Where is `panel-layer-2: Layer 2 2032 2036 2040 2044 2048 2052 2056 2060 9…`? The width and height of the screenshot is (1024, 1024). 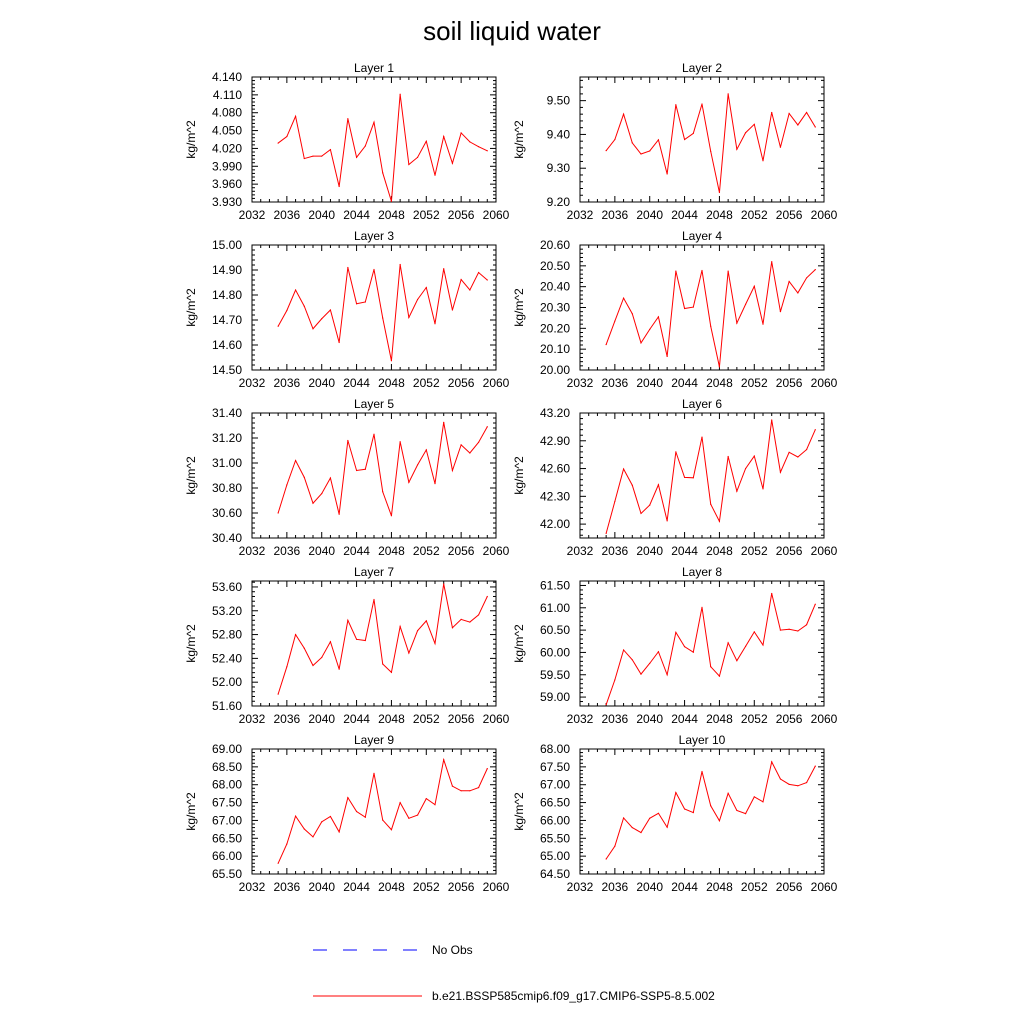 panel-layer-2: Layer 2 2032 2036 2040 2044 2048 2052 2056 2060 9… is located at coordinates (675, 141).